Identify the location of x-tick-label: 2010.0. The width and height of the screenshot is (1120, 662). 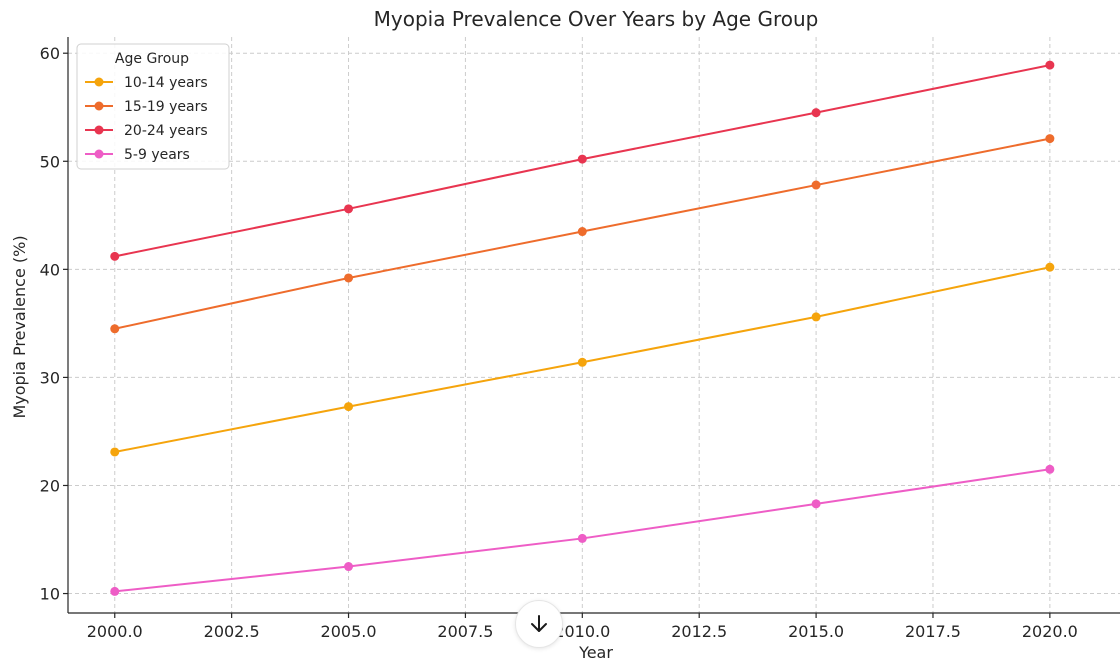
(582, 631).